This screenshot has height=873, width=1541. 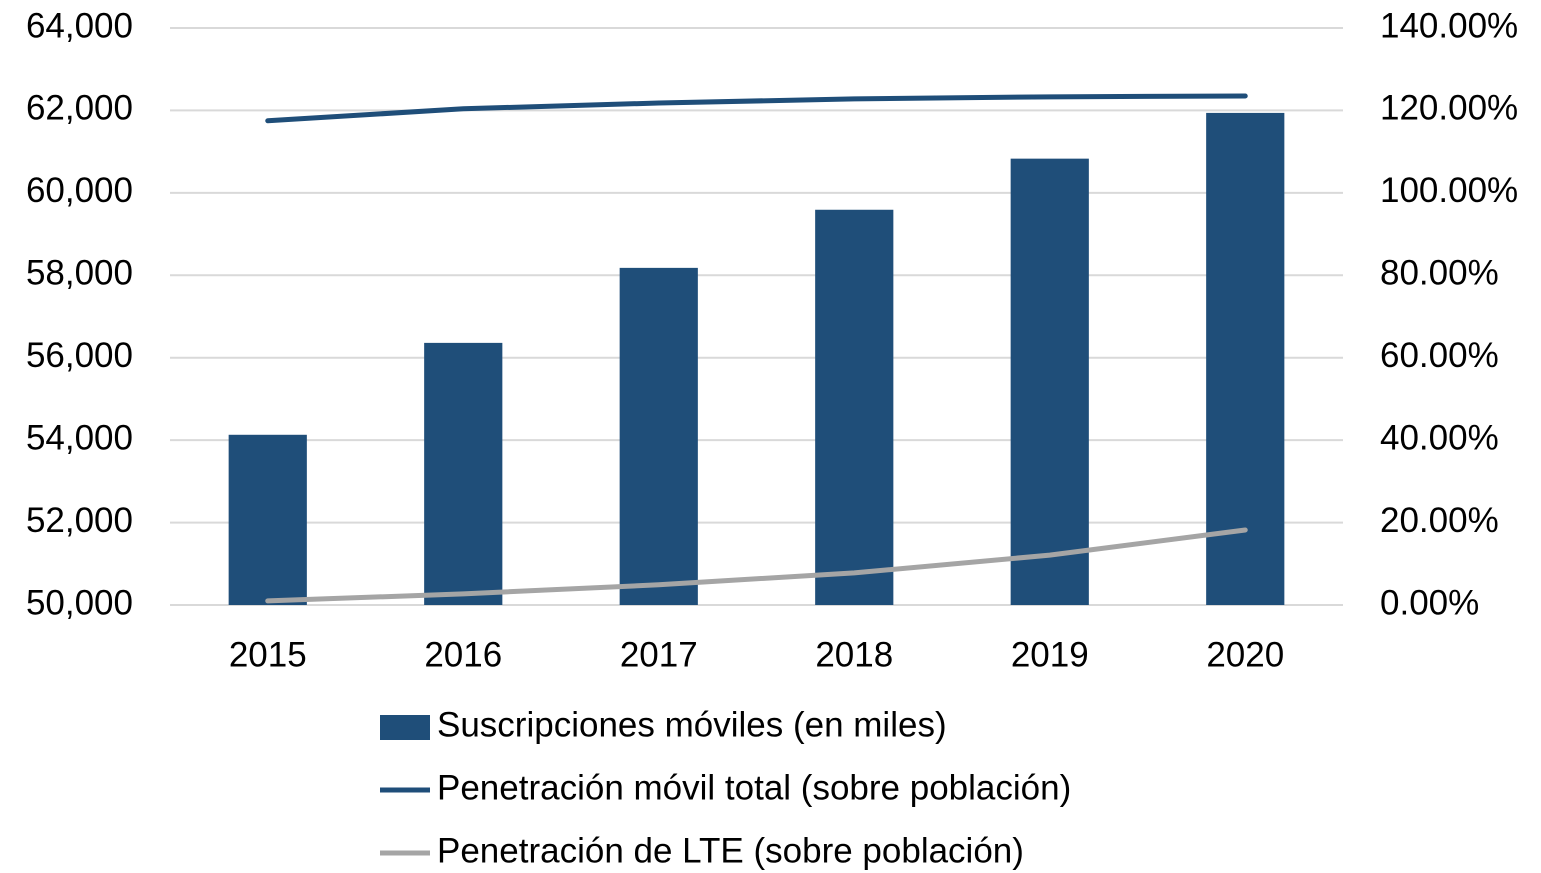 What do you see at coordinates (1245, 654) in the screenshot?
I see `x-tick-label: 2020` at bounding box center [1245, 654].